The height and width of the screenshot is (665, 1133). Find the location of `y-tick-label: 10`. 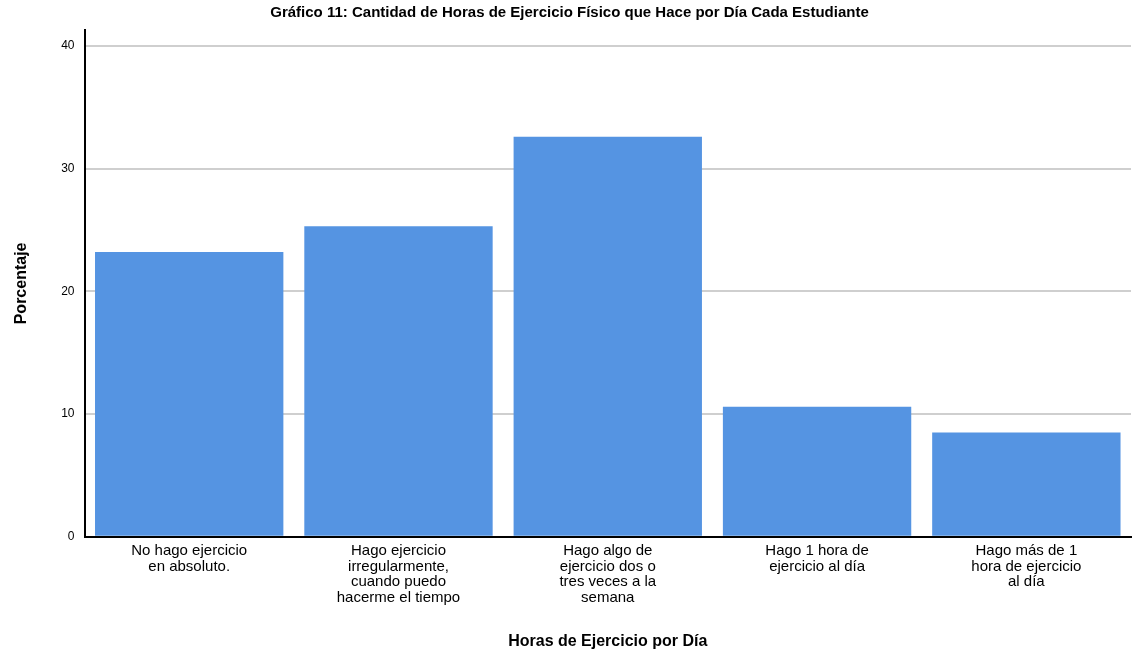

y-tick-label: 10 is located at coordinates (68, 413).